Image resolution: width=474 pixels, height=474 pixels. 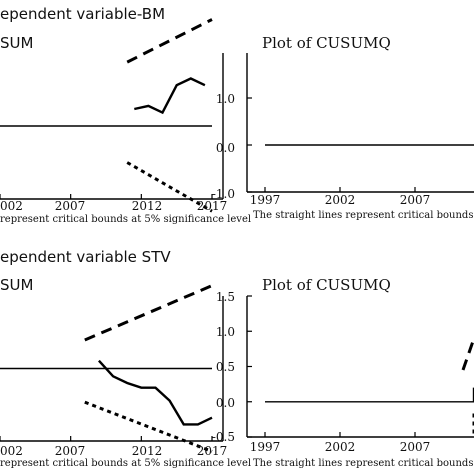 I want to click on section-label-stv: ependent variable STV, so click(x=85, y=257).